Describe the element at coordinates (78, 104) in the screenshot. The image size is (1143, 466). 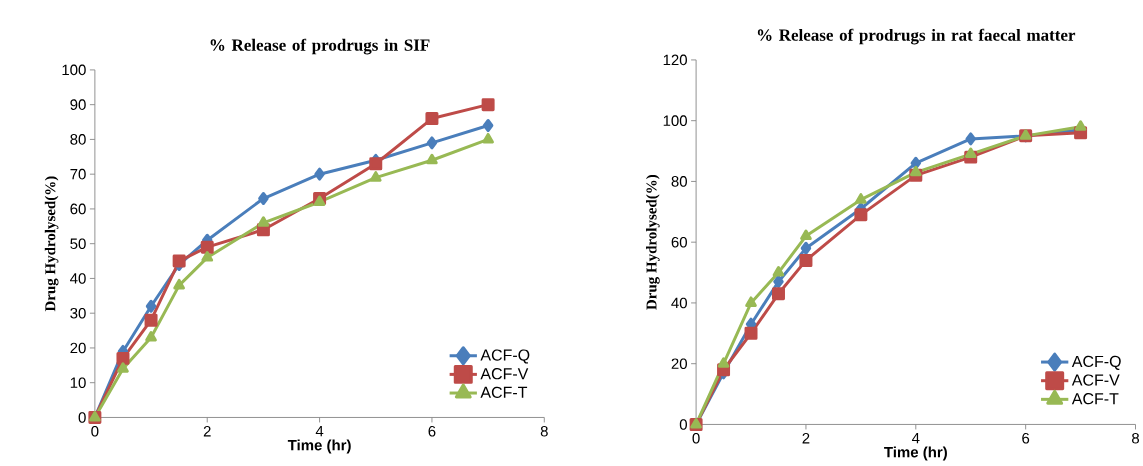
I see `y-tick-label: 90` at that location.